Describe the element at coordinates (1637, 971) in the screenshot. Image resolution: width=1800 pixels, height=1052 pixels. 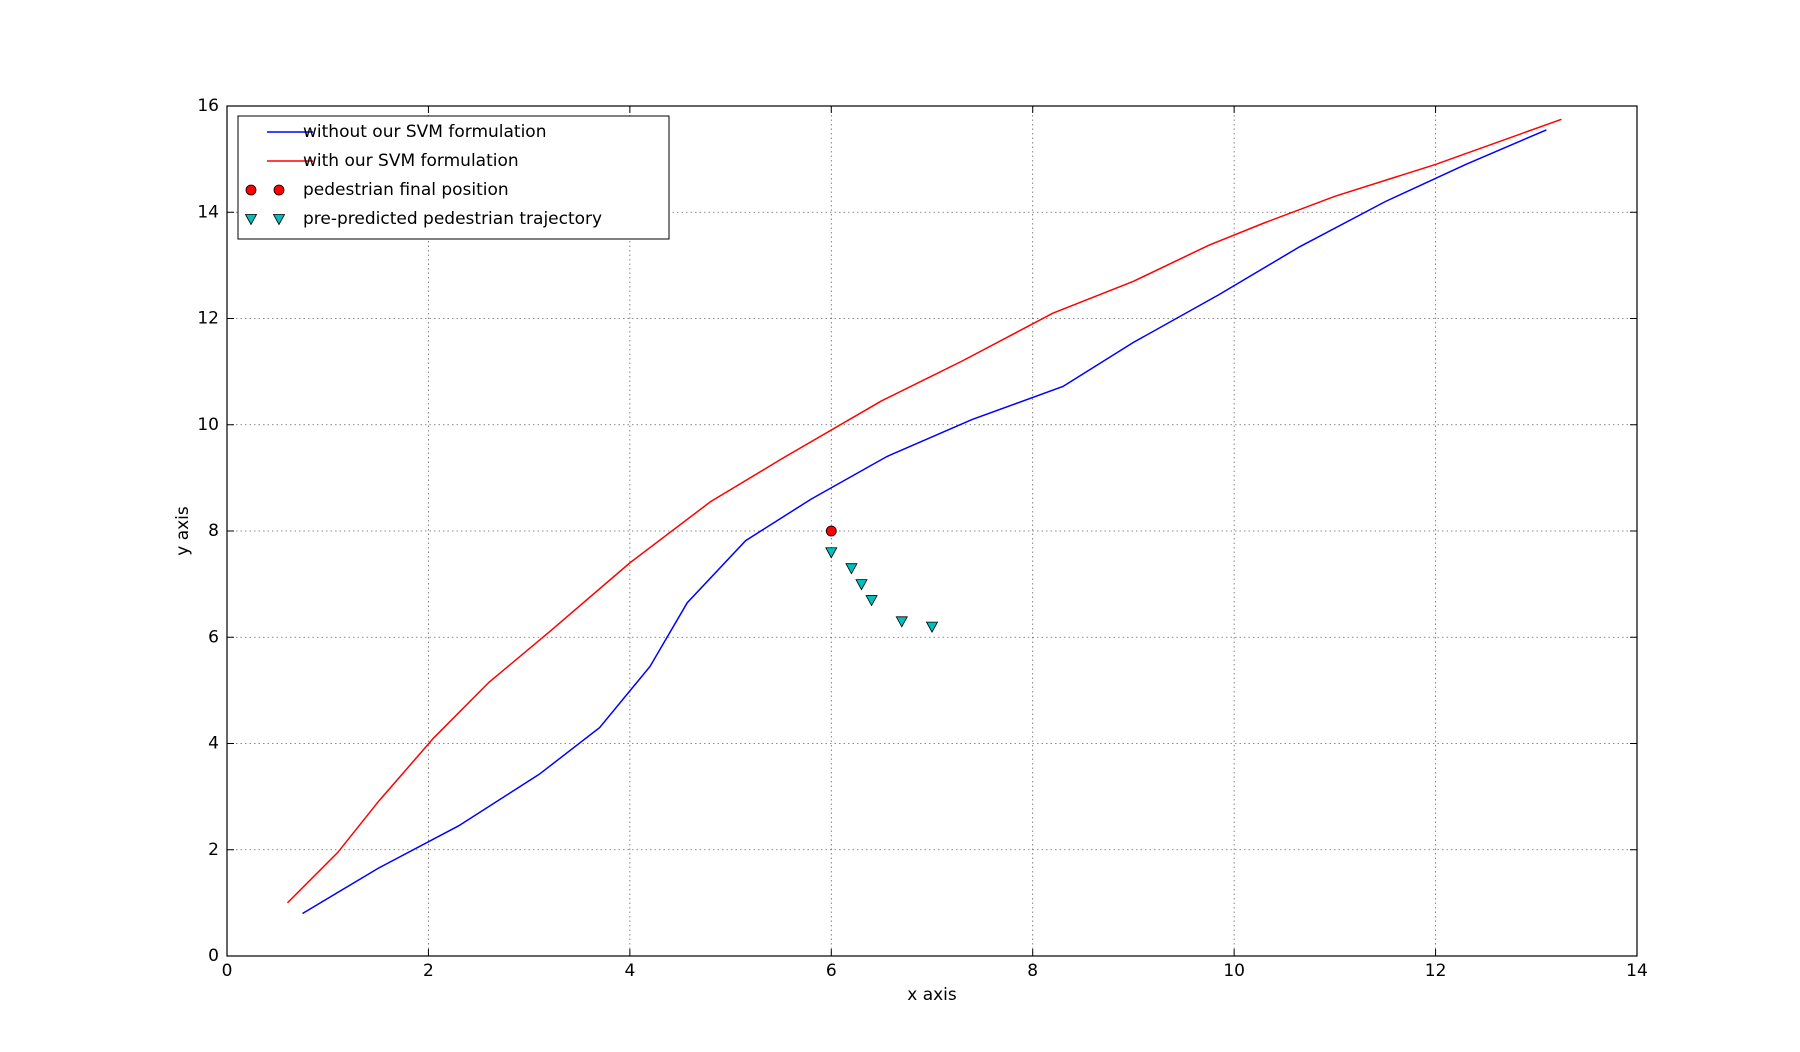
I see `x-tick-label: 14` at that location.